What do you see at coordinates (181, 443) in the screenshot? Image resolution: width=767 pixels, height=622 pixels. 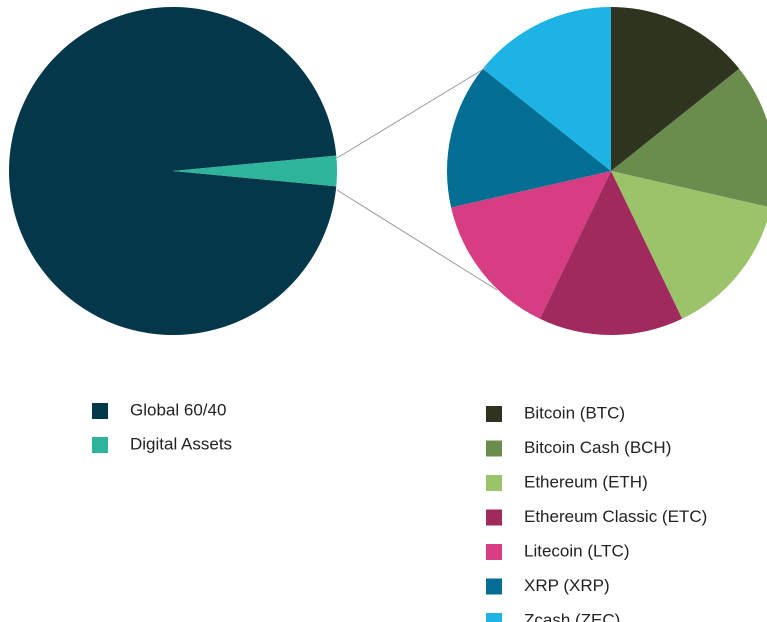 I see `legend-label: Digital Assets` at bounding box center [181, 443].